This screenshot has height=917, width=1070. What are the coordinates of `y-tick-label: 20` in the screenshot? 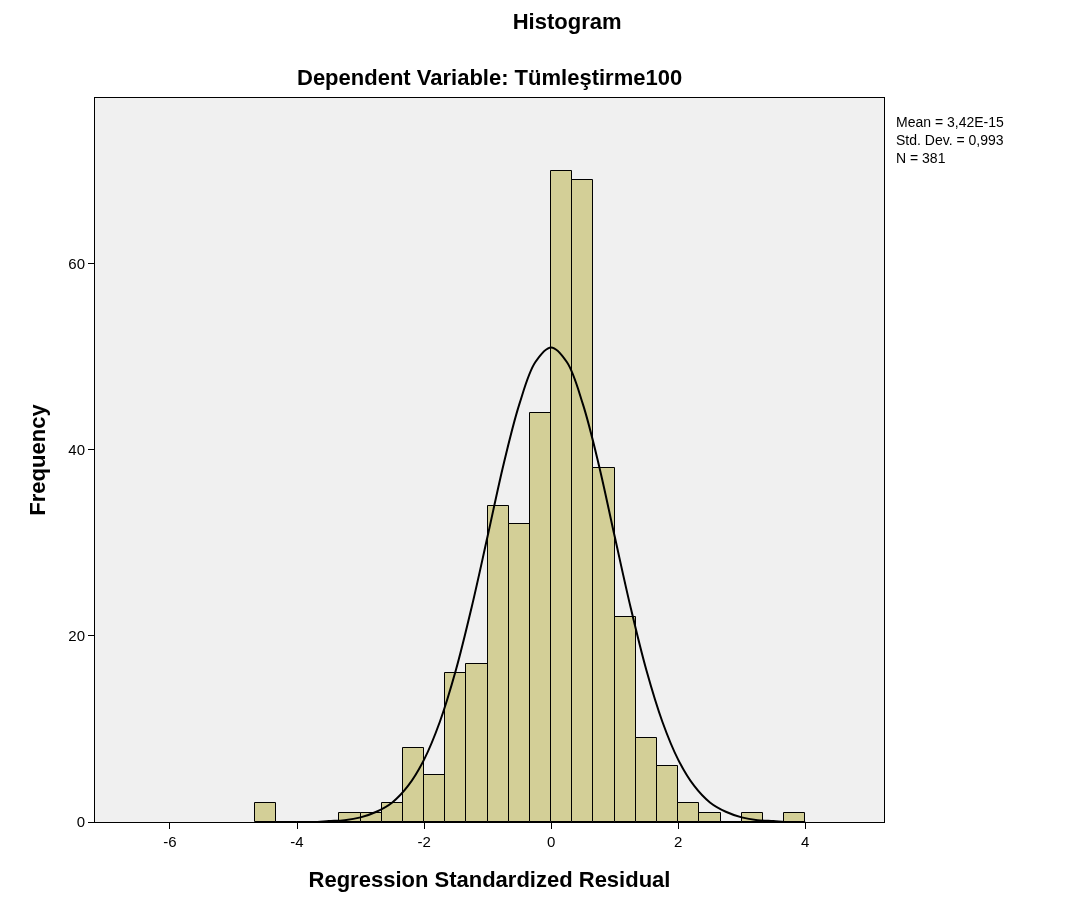 It's located at (76, 636).